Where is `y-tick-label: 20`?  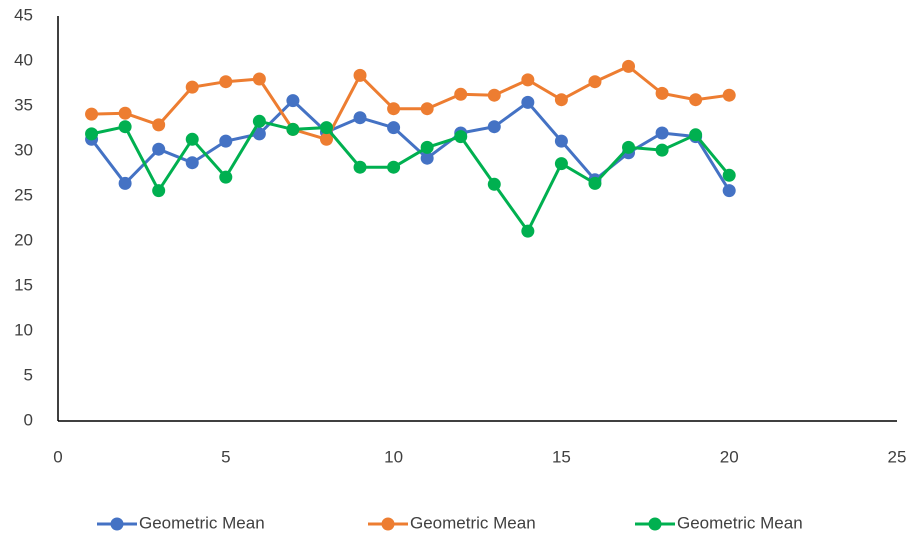
y-tick-label: 20 is located at coordinates (23, 239).